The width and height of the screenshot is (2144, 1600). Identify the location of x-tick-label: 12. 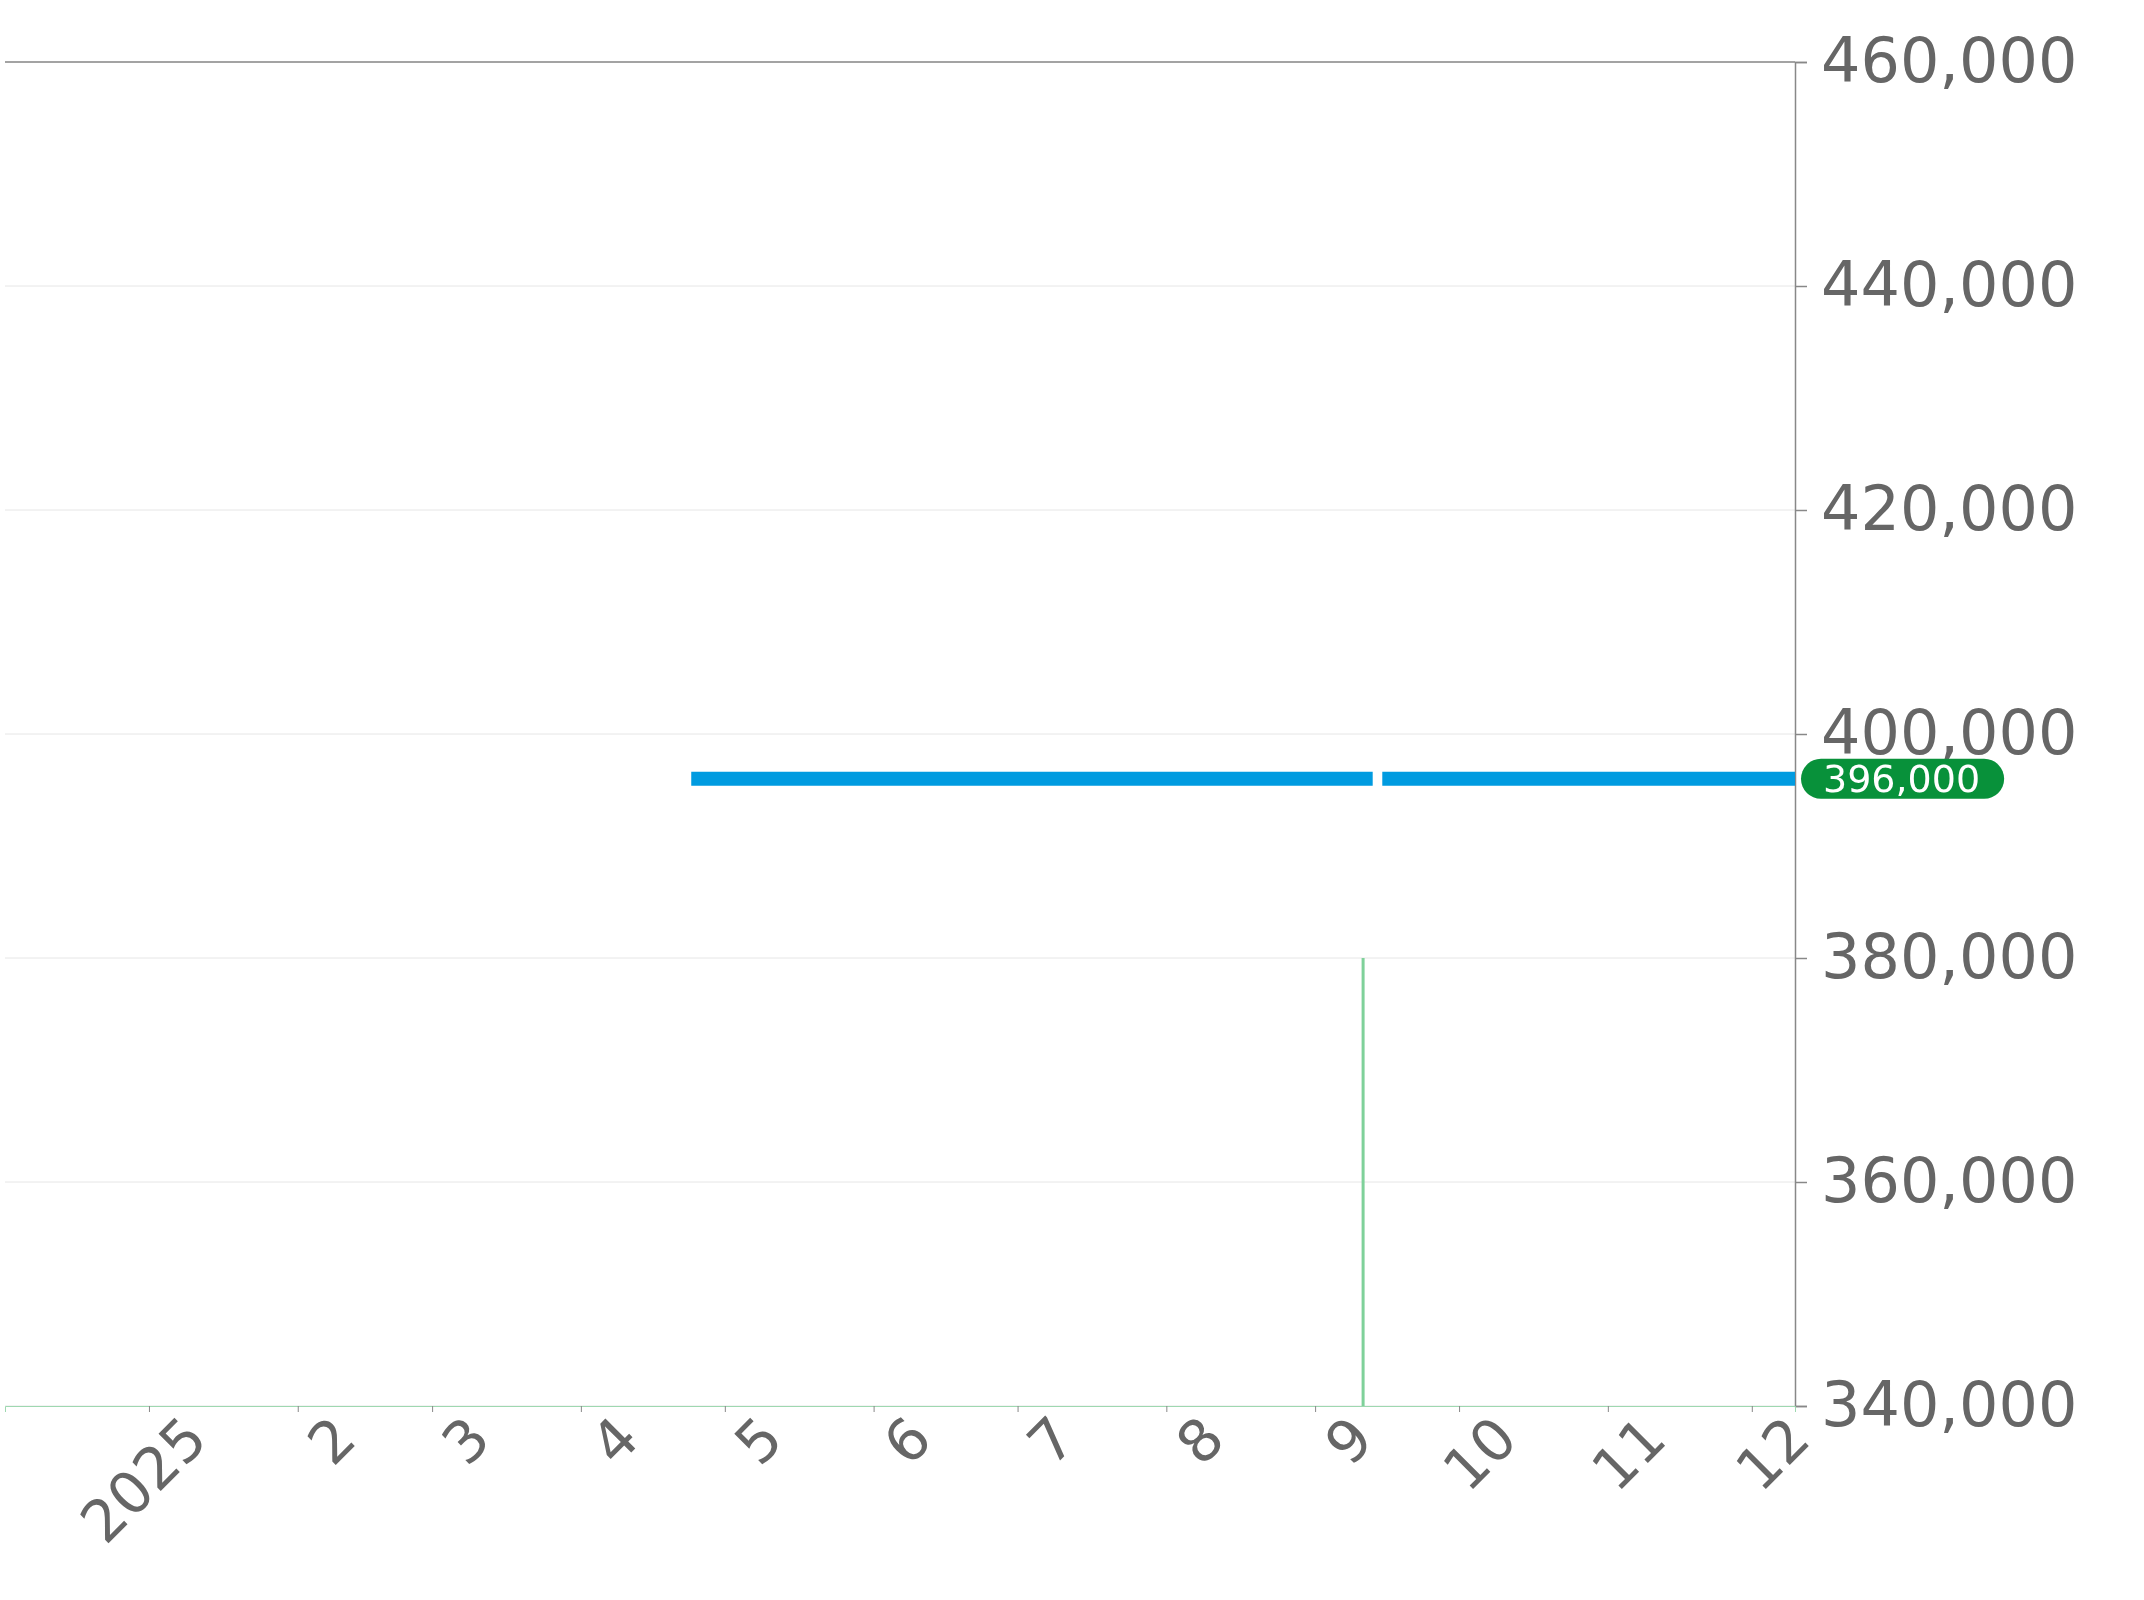
(1772, 1454).